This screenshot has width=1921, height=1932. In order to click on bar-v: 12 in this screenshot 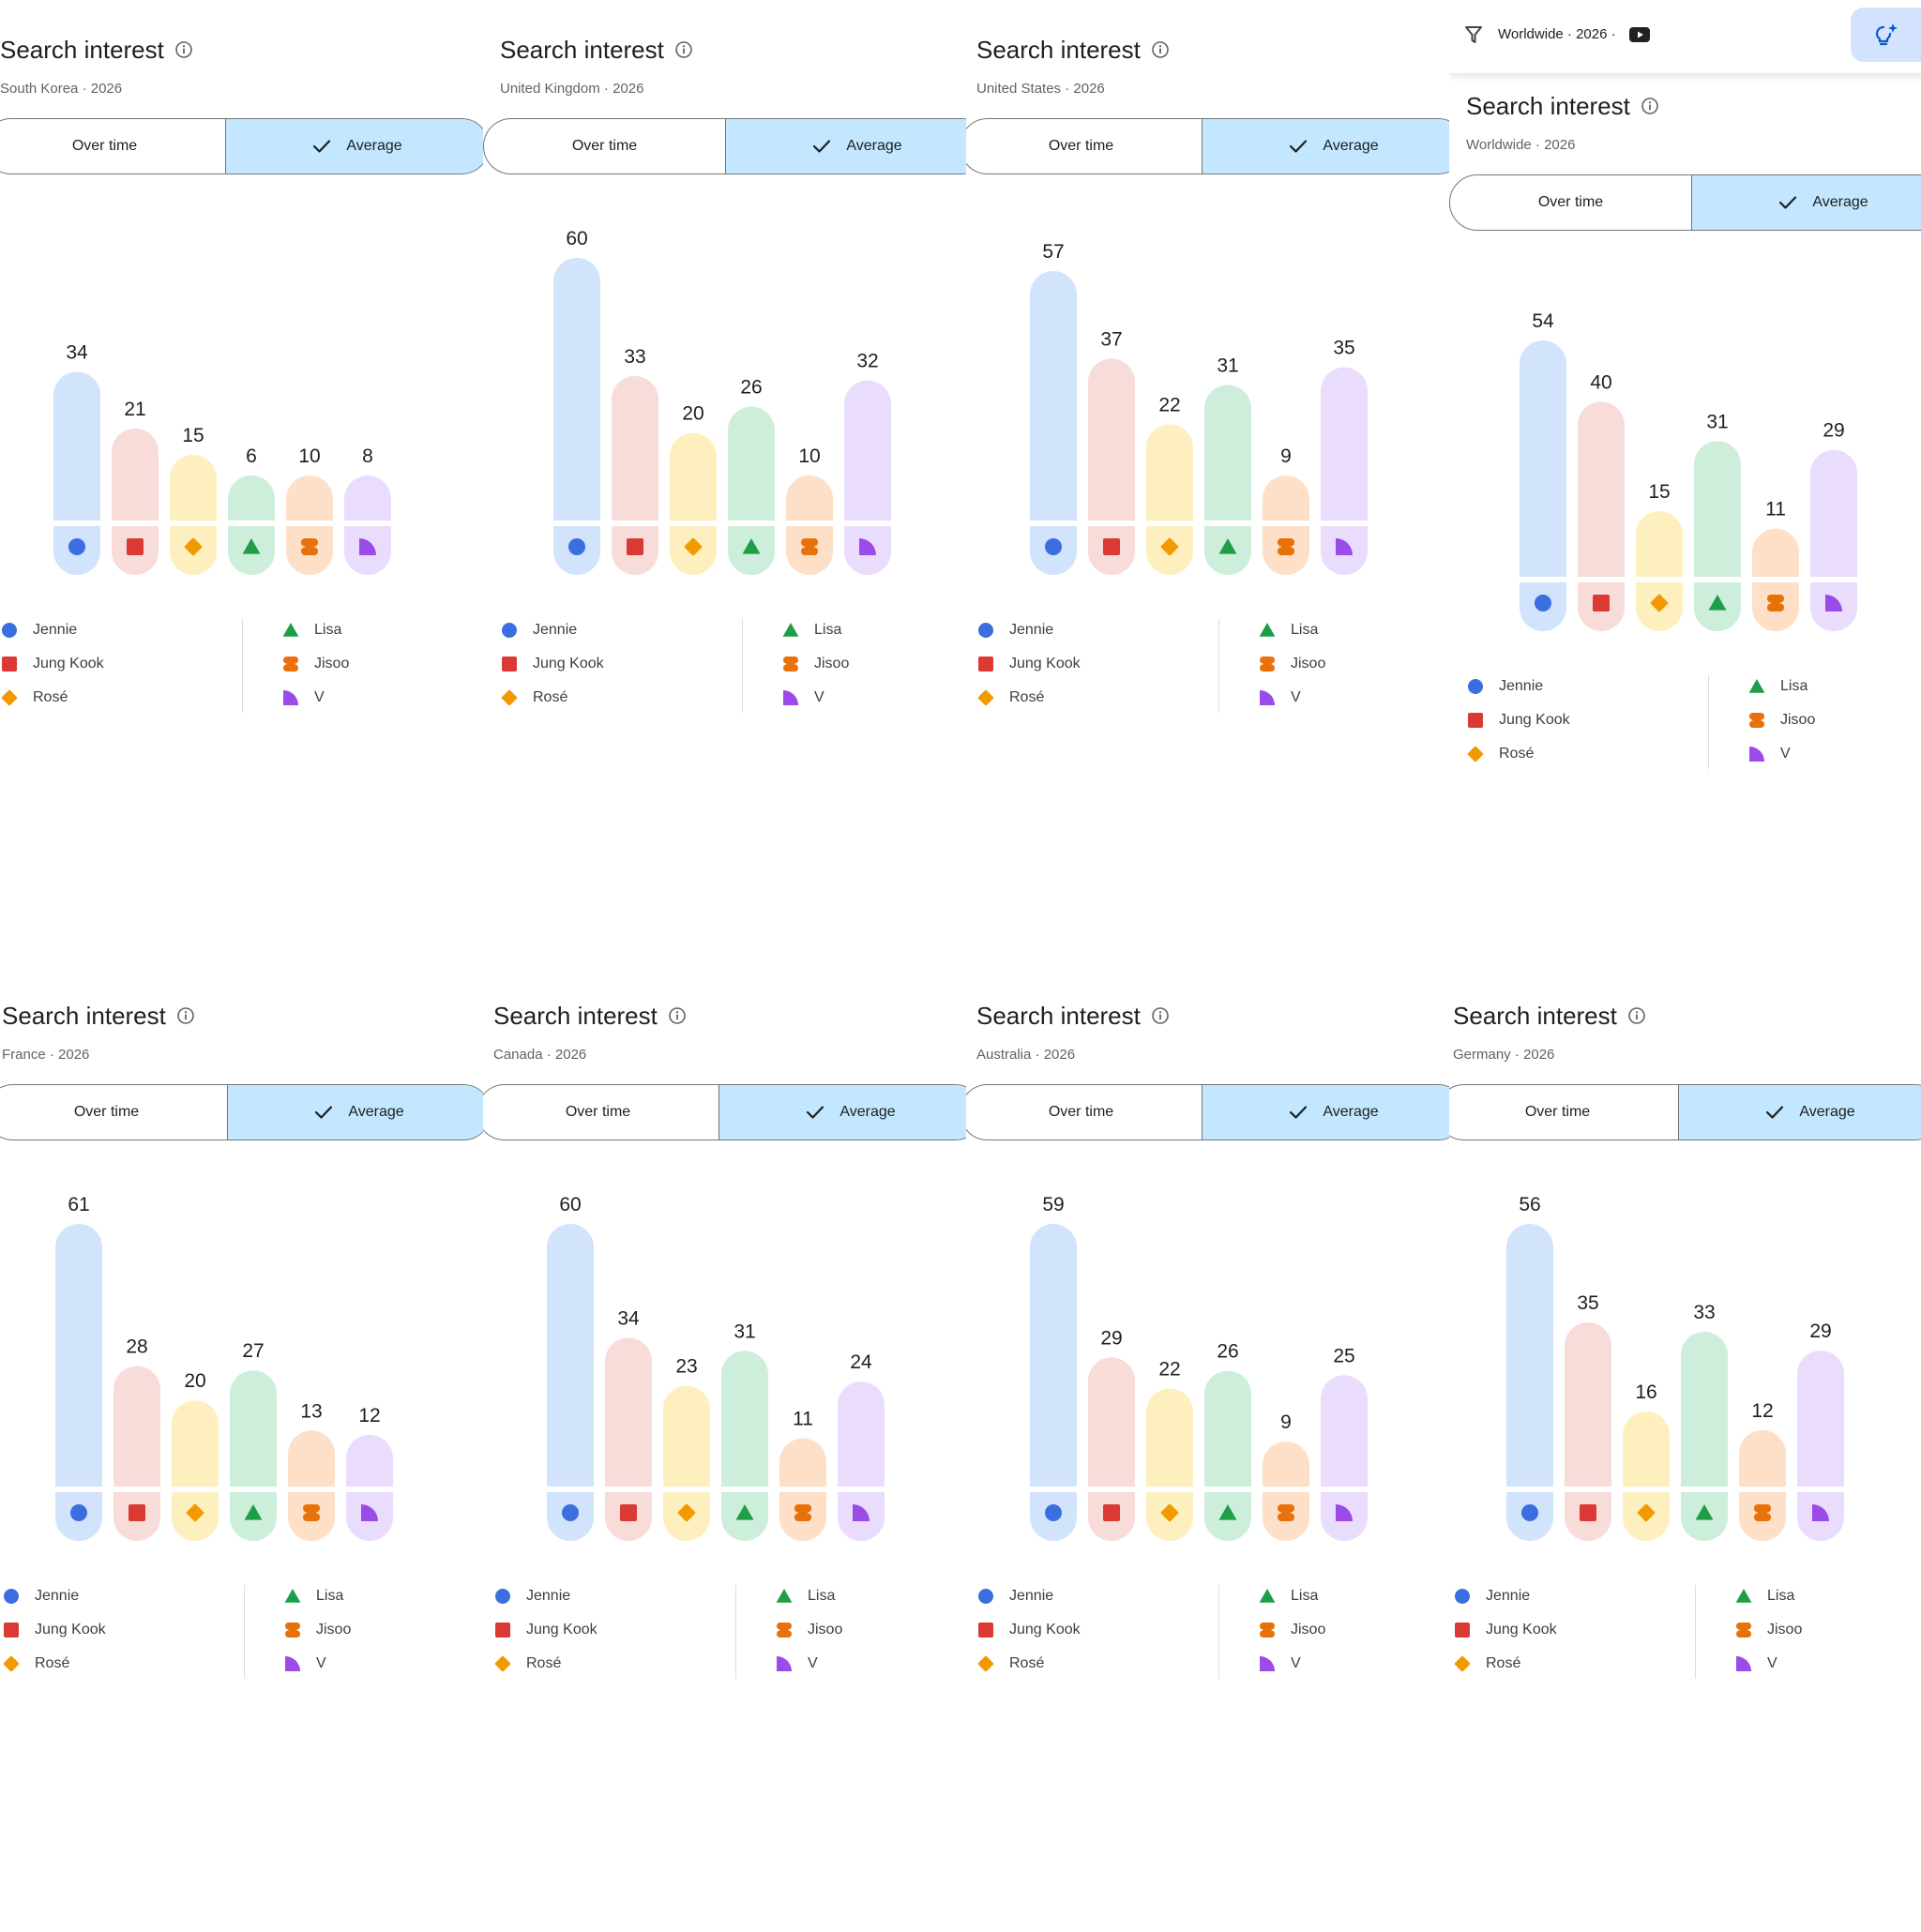, I will do `click(369, 1473)`.